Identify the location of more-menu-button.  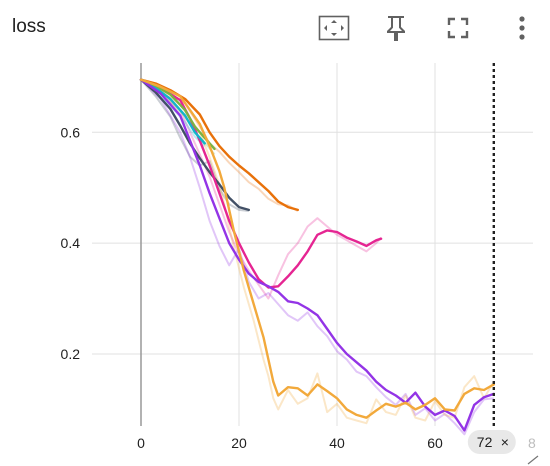
(522, 28).